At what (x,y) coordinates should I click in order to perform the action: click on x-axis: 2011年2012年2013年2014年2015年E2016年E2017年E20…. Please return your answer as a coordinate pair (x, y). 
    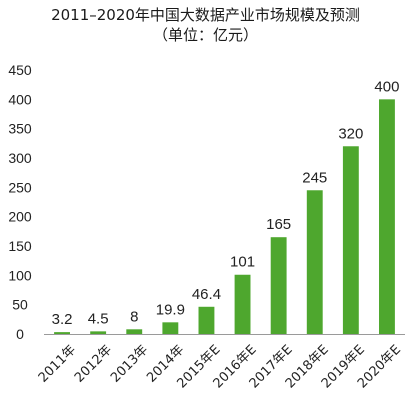
    Looking at the image, I should click on (220, 362).